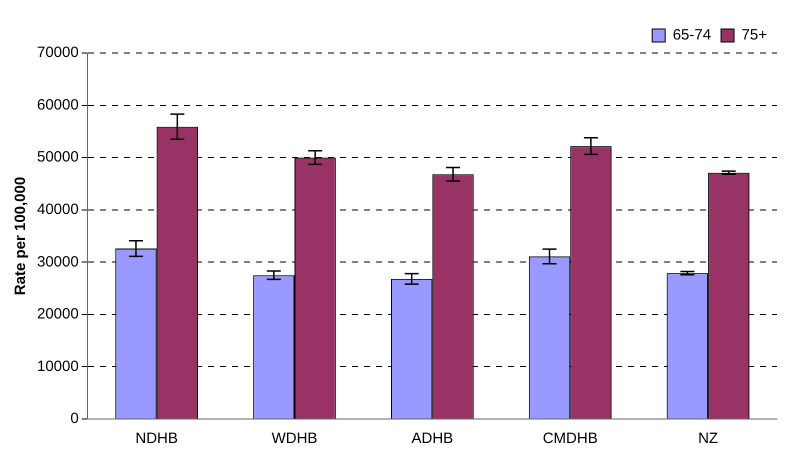  I want to click on y-tick-label: 30000, so click(57, 261).